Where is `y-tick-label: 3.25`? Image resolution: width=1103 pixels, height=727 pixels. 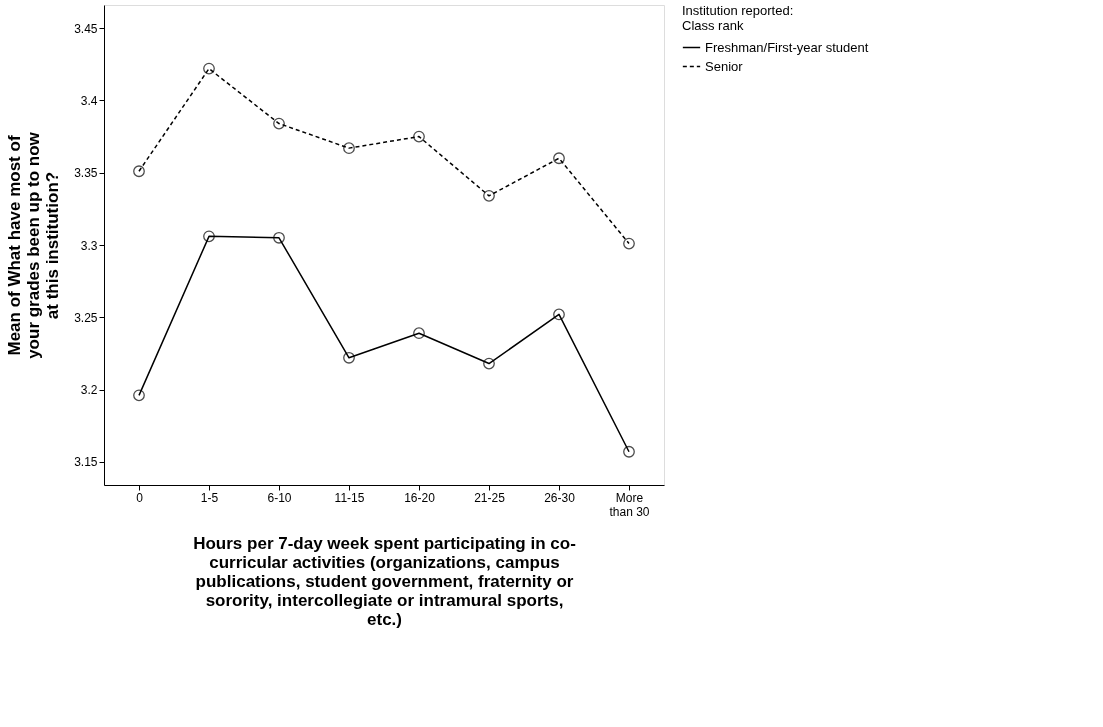 y-tick-label: 3.25 is located at coordinates (86, 317).